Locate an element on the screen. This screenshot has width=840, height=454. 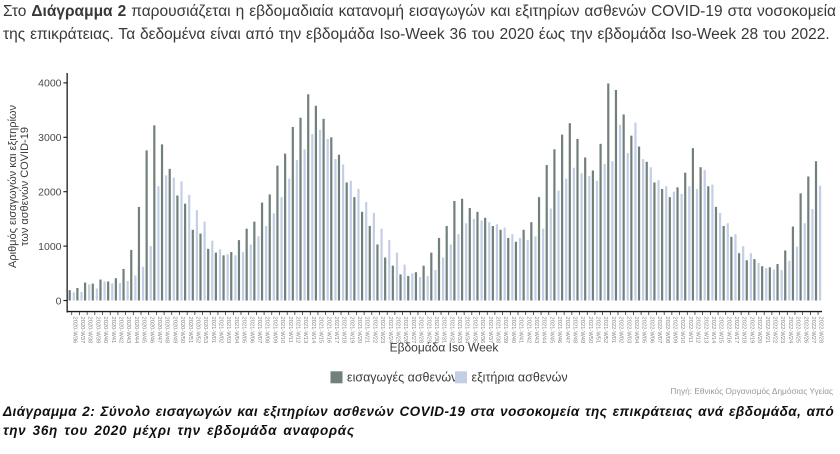
svg-text: 2021-W34 is located at coordinates (467, 331).